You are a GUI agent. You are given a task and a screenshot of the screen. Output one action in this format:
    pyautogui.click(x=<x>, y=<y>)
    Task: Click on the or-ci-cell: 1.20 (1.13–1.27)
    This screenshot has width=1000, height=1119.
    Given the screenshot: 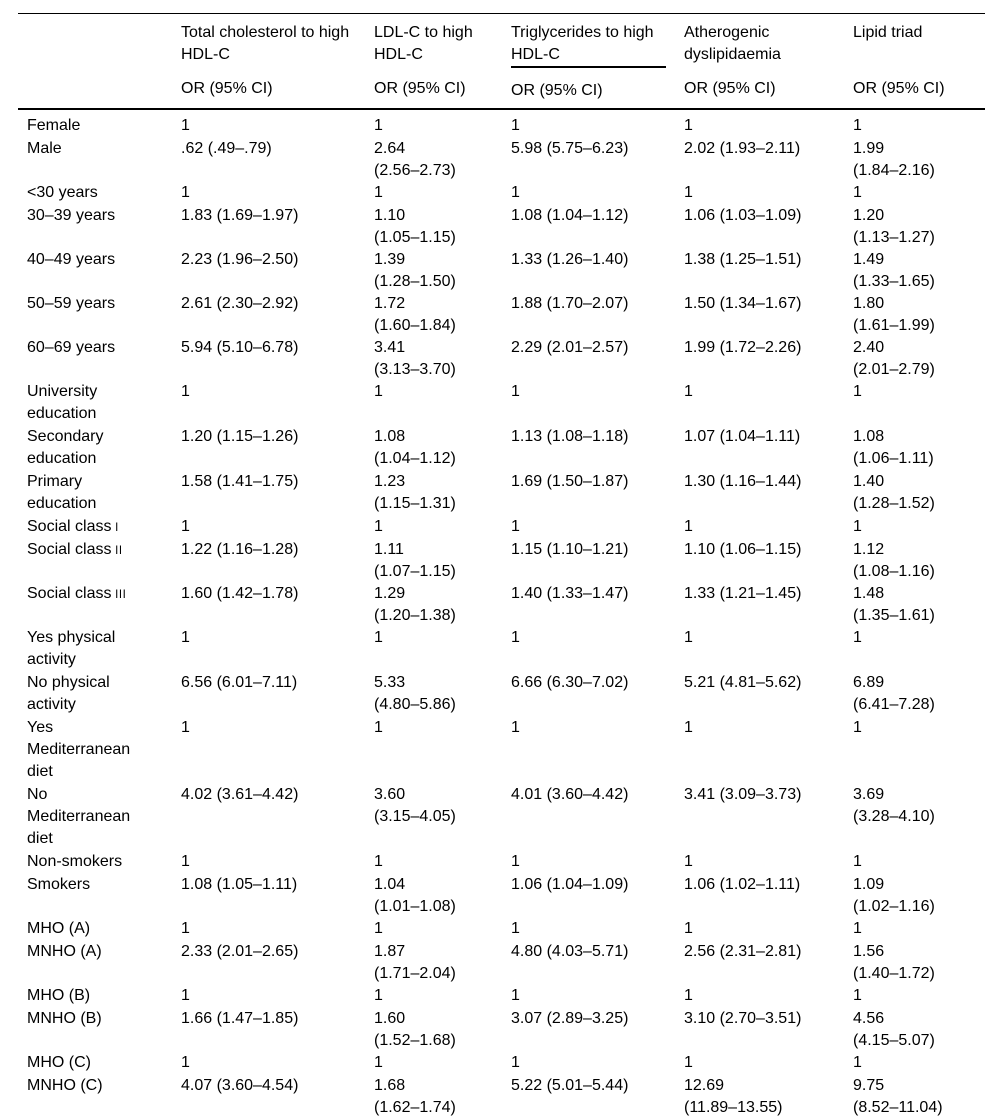 What is the action you would take?
    pyautogui.click(x=894, y=226)
    